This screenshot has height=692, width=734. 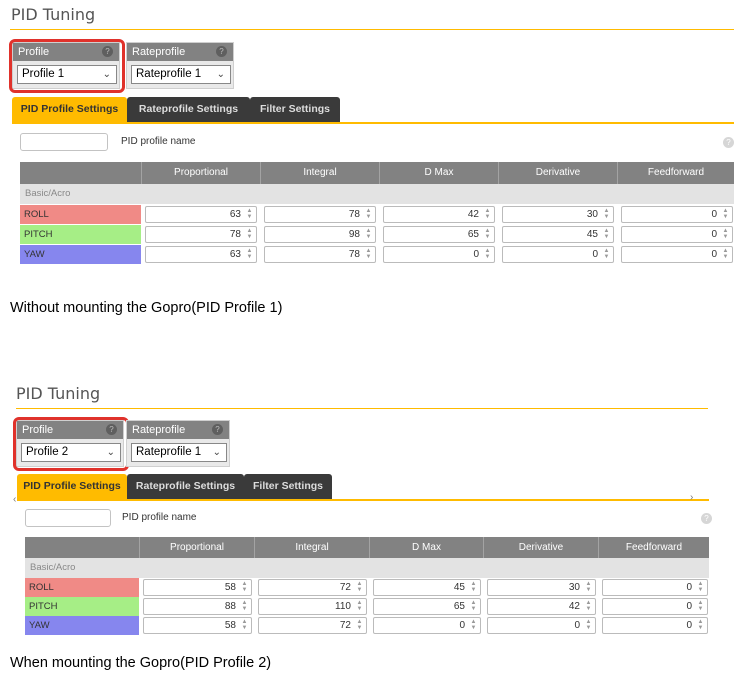 What do you see at coordinates (558, 234) in the screenshot?
I see `pitch-derivative-input: 45 ▲ ▼` at bounding box center [558, 234].